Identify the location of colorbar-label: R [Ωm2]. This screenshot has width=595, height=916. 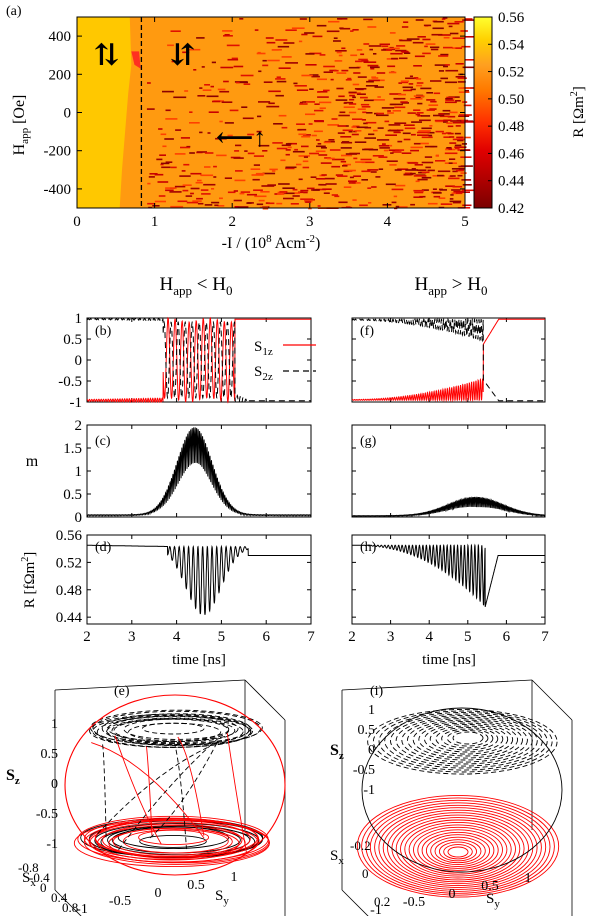
(578, 112).